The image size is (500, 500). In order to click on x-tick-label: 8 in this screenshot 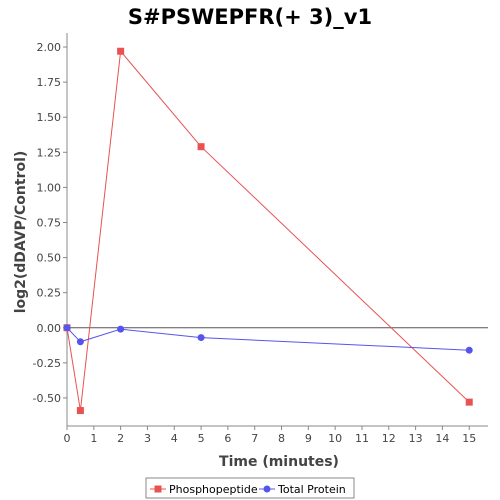, I will do `click(281, 438)`.